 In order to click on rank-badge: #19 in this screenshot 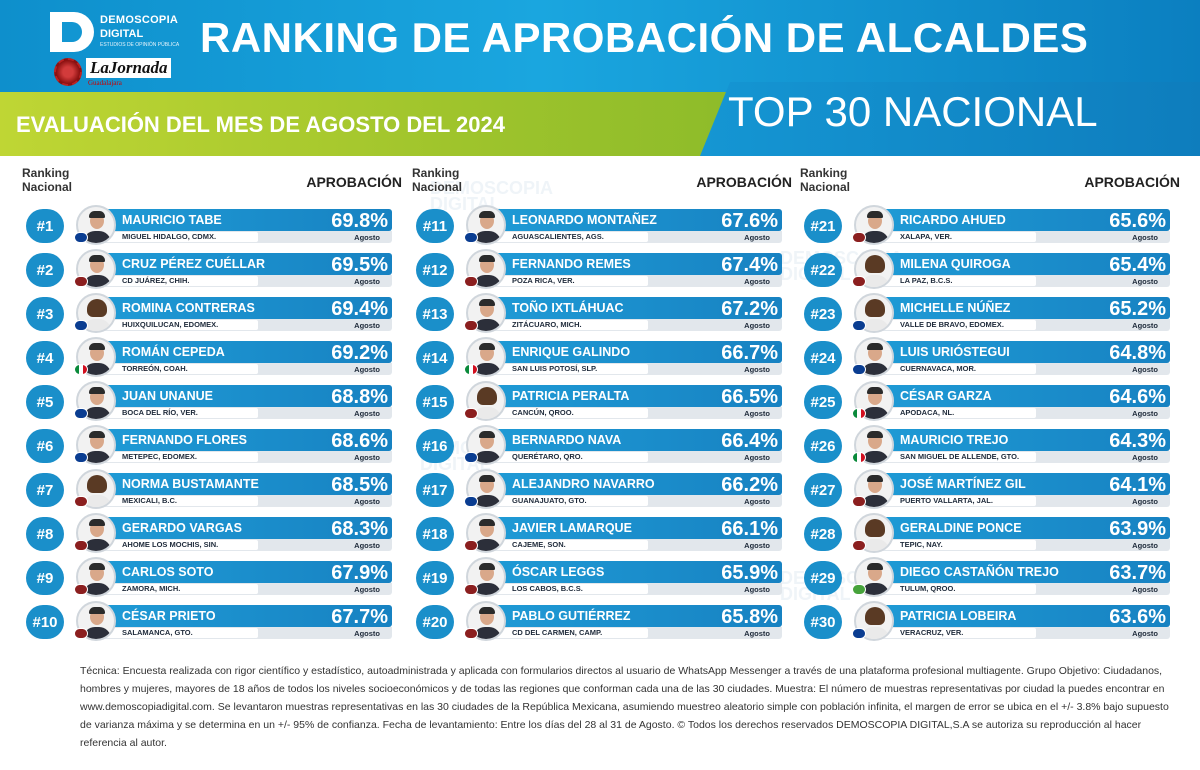, I will do `click(435, 578)`.